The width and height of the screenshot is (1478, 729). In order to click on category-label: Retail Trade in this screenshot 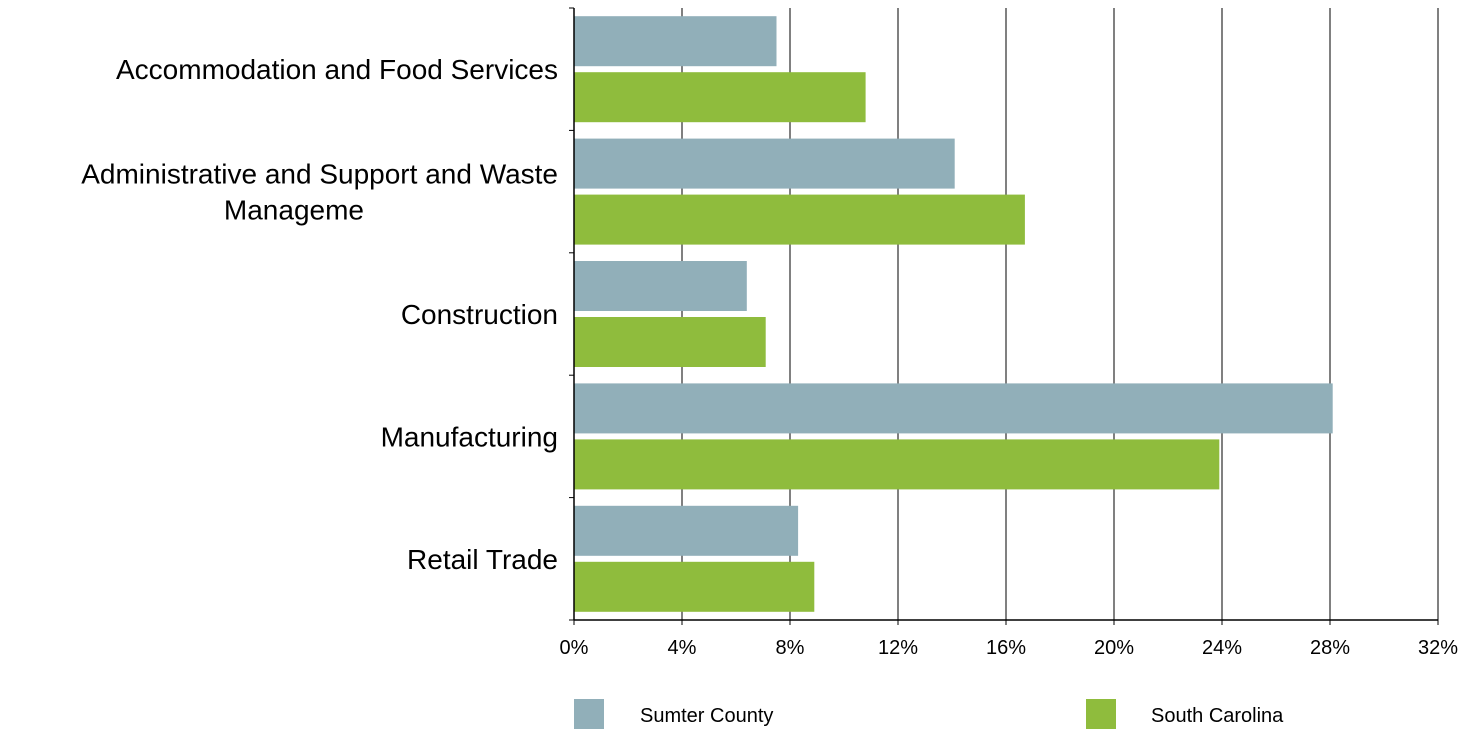, I will do `click(482, 559)`.